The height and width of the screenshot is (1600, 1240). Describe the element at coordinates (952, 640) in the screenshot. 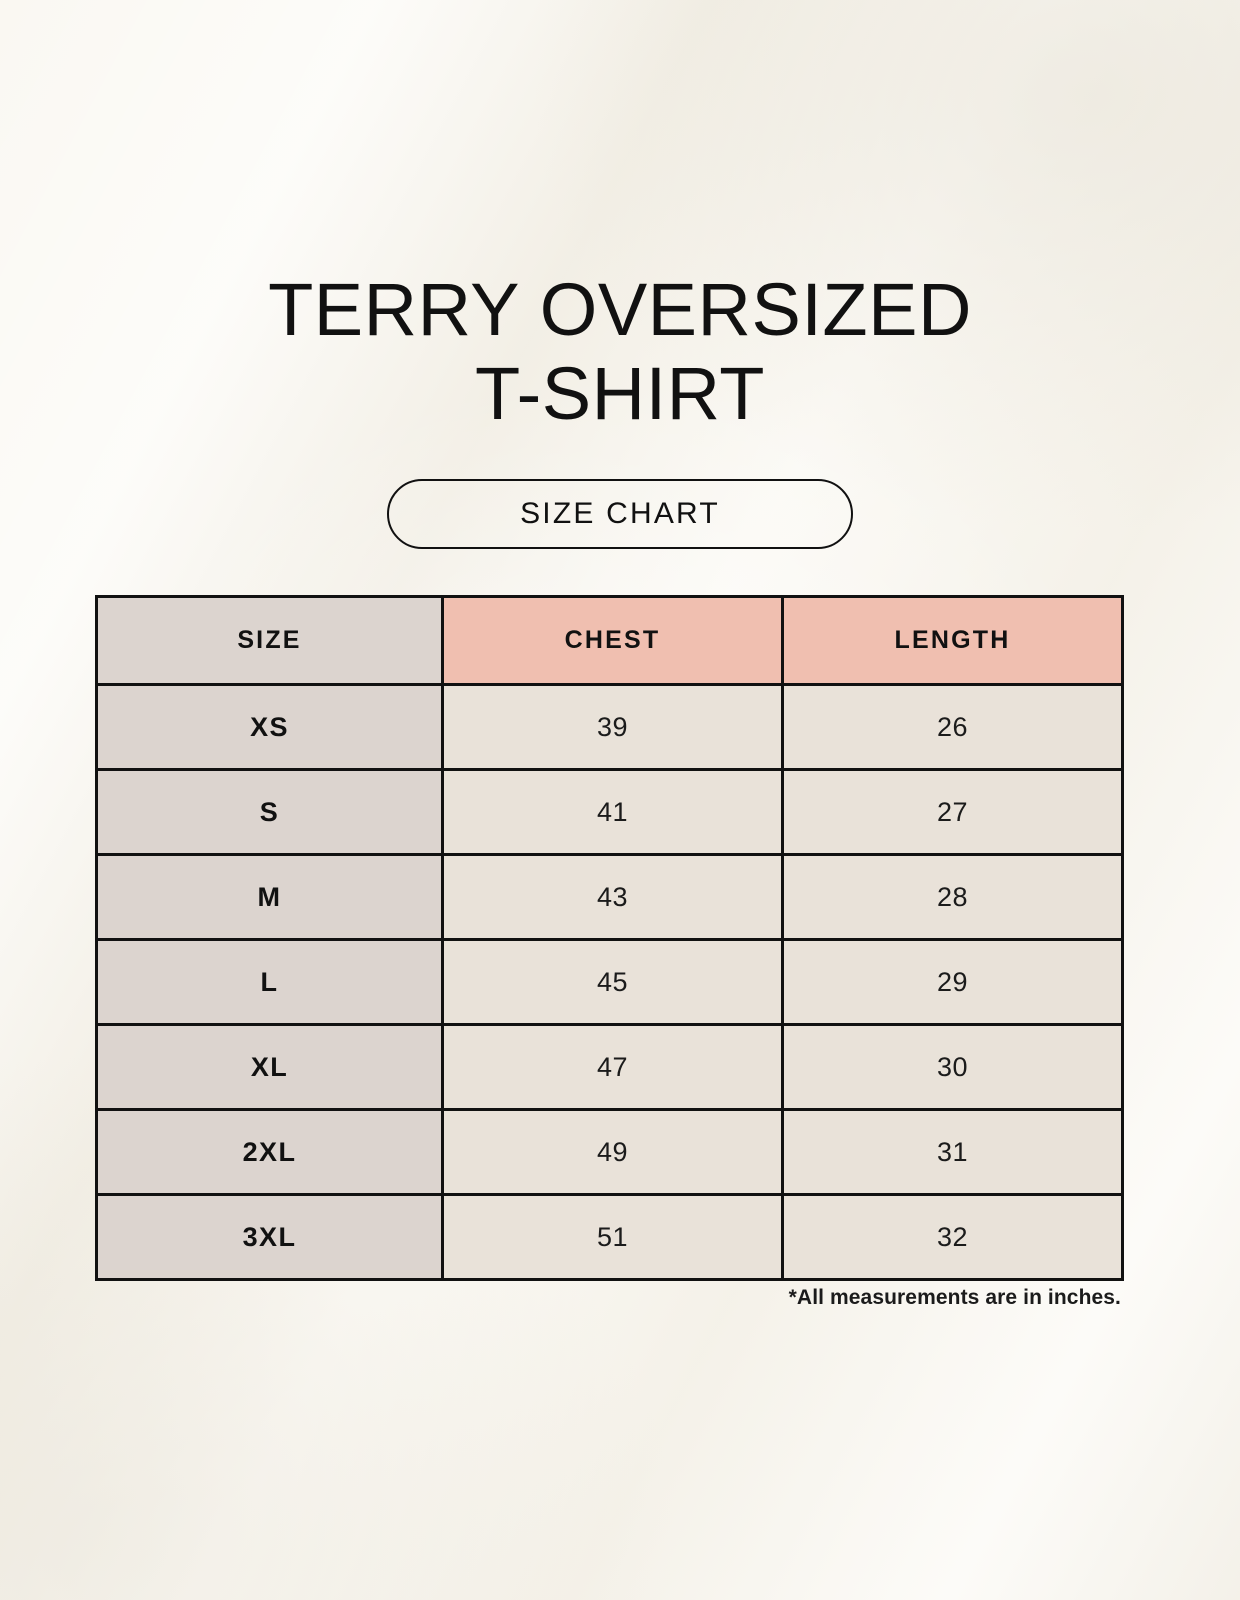

I see `column-header-length: LENGTH` at that location.